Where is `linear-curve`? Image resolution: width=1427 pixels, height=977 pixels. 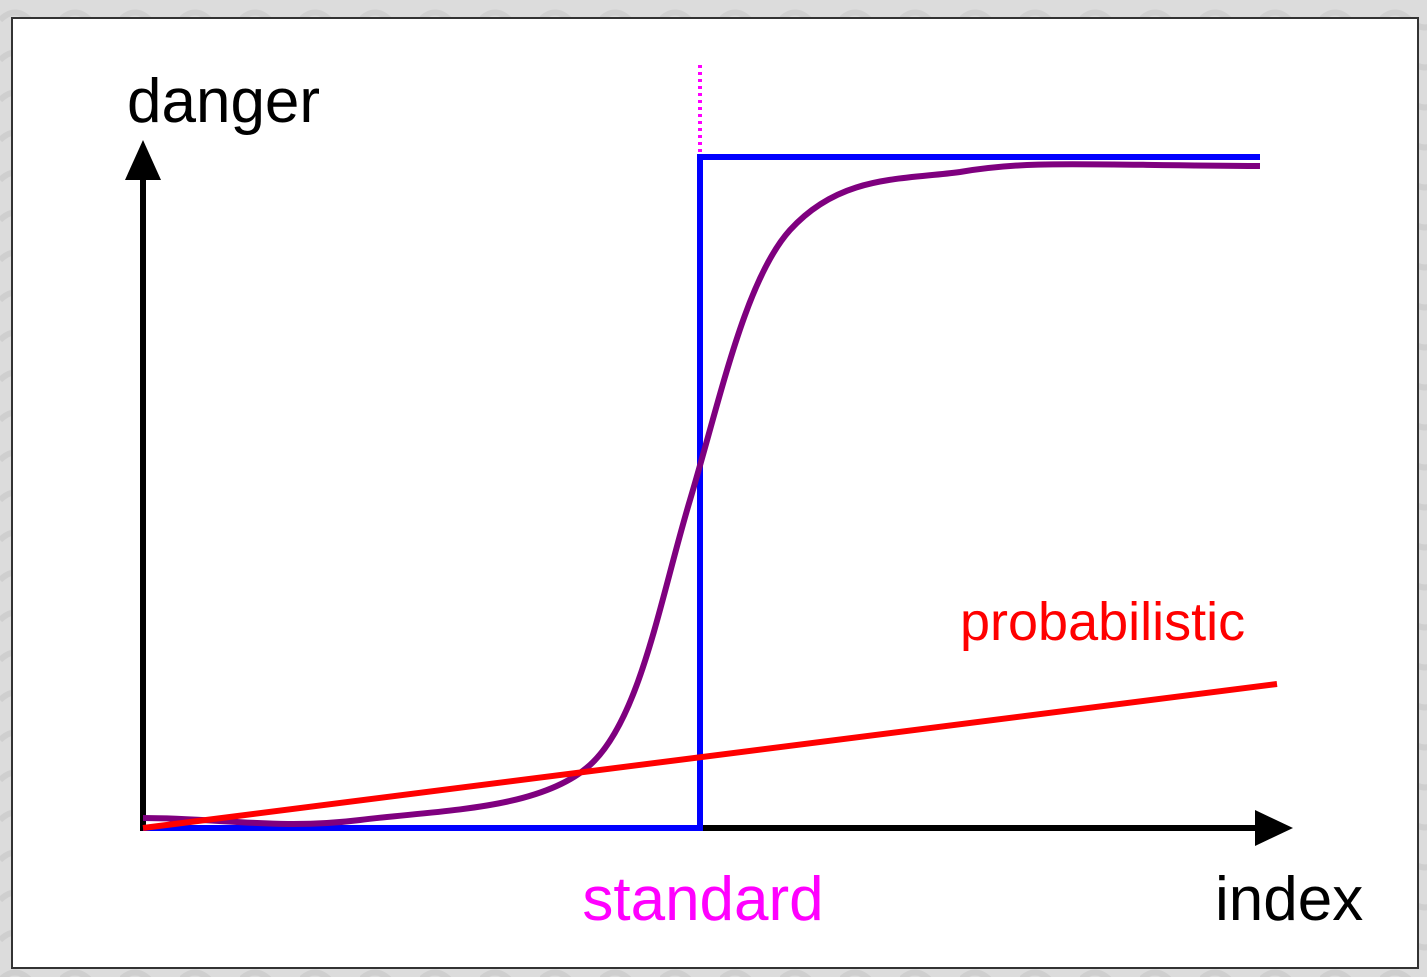 linear-curve is located at coordinates (710, 756).